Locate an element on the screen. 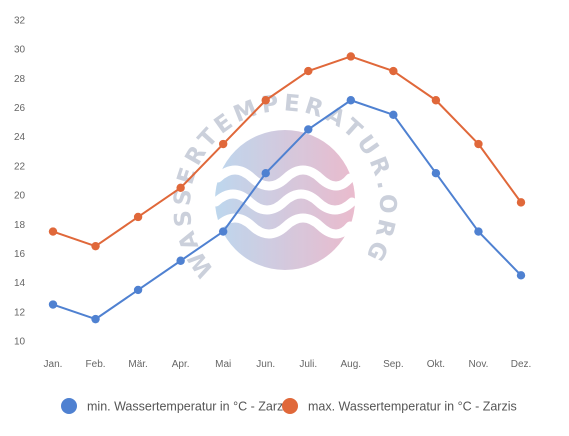  y-tick-label: 32 is located at coordinates (20, 21).